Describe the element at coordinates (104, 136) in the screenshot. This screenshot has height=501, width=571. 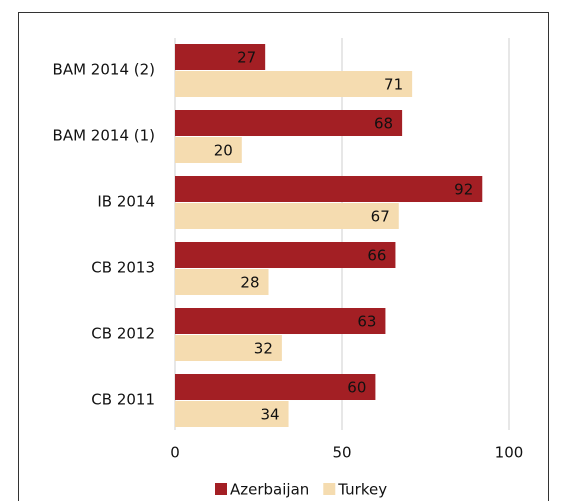
I see `y-tick-label: BAM 2014 (1)` at that location.